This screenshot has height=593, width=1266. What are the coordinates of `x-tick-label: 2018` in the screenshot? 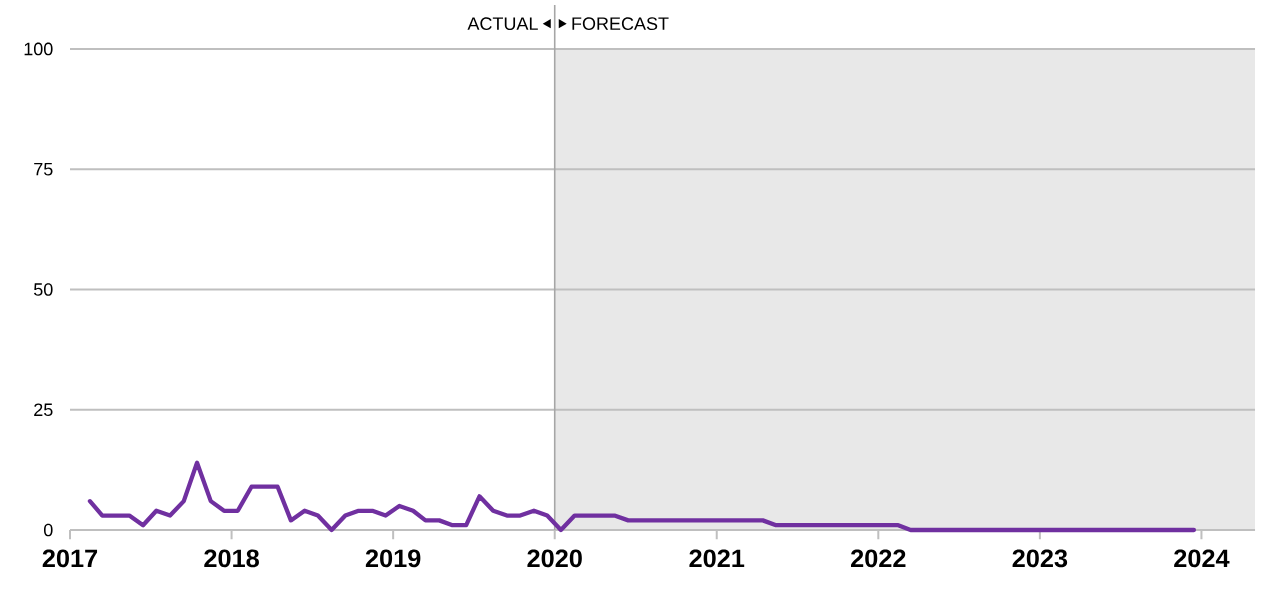 It's located at (231, 558).